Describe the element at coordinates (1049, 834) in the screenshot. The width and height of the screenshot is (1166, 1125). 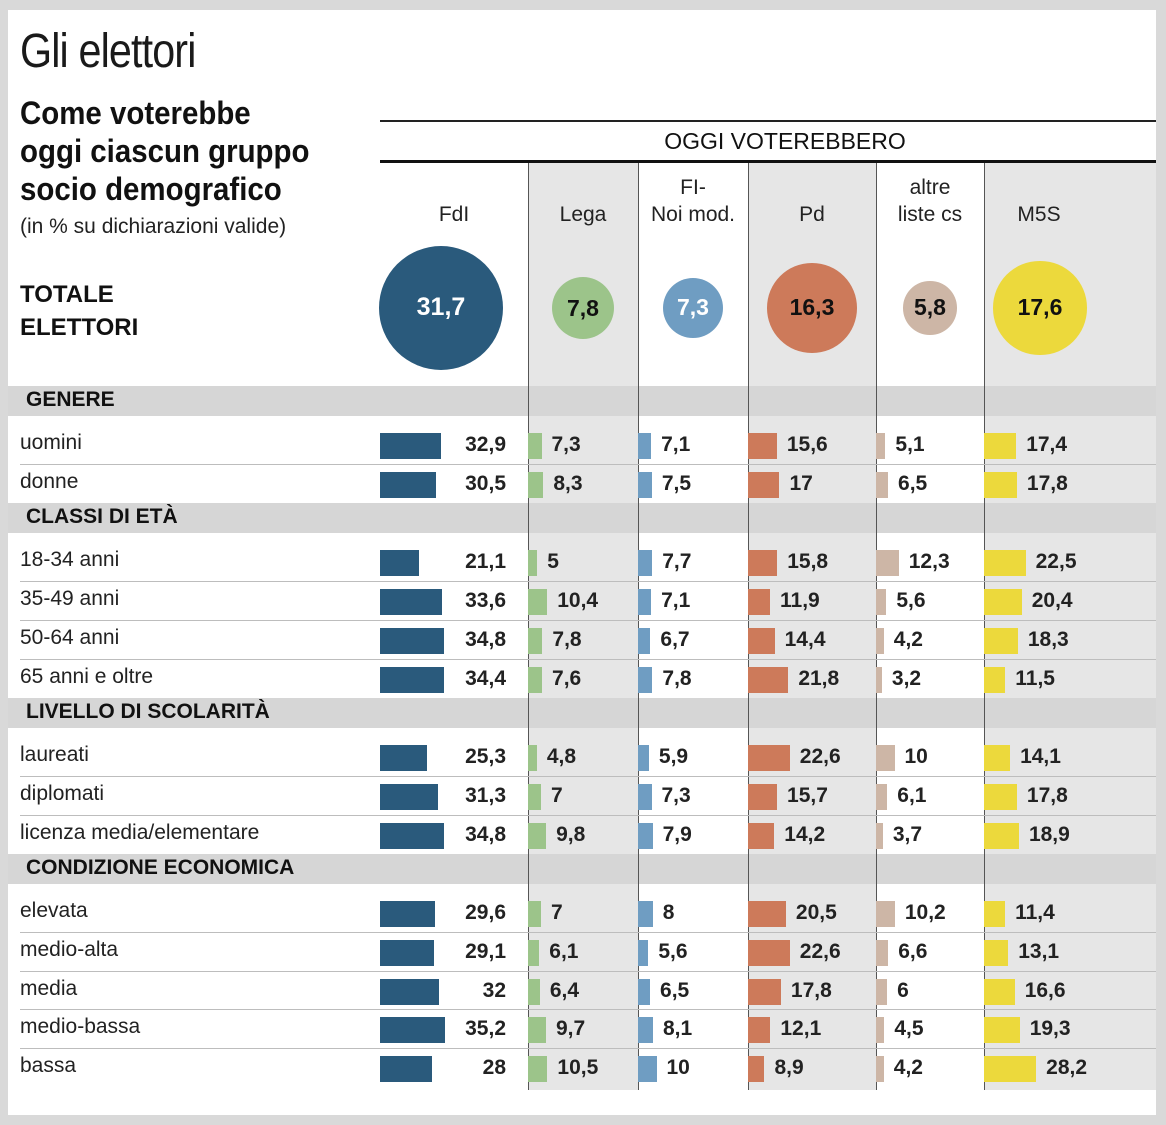
I see `value-label-m5s: 18,9` at that location.